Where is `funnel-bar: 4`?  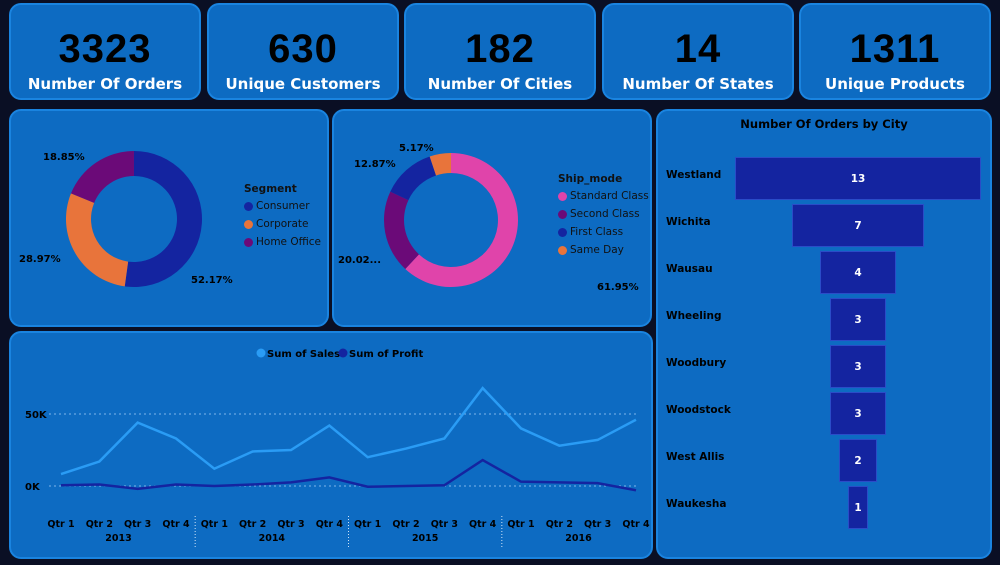
funnel-bar: 4 is located at coordinates (858, 272).